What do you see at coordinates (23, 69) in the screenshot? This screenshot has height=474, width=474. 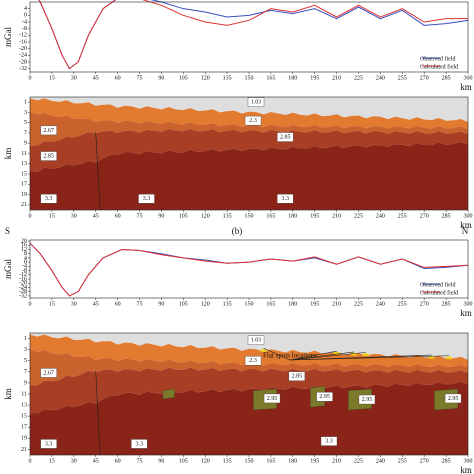 I see `y-tick-label: -32` at bounding box center [23, 69].